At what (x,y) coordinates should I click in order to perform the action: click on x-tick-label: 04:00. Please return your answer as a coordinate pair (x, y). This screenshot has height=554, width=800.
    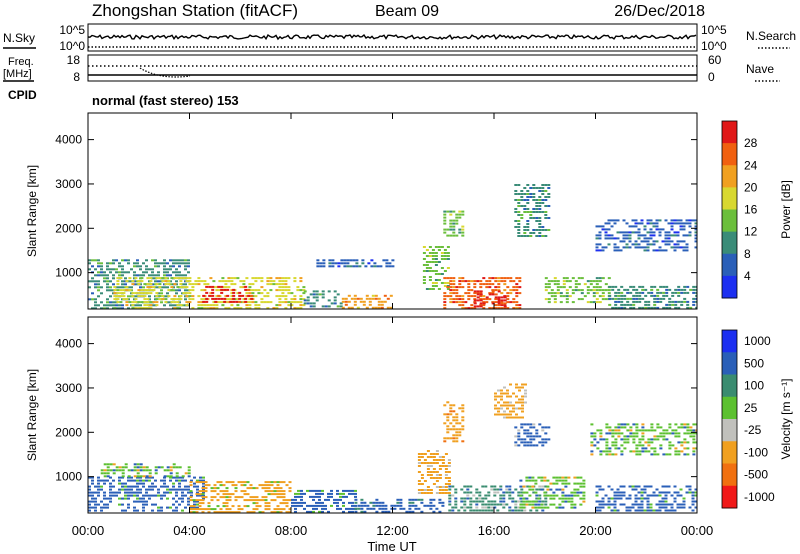
    Looking at the image, I should click on (189, 530).